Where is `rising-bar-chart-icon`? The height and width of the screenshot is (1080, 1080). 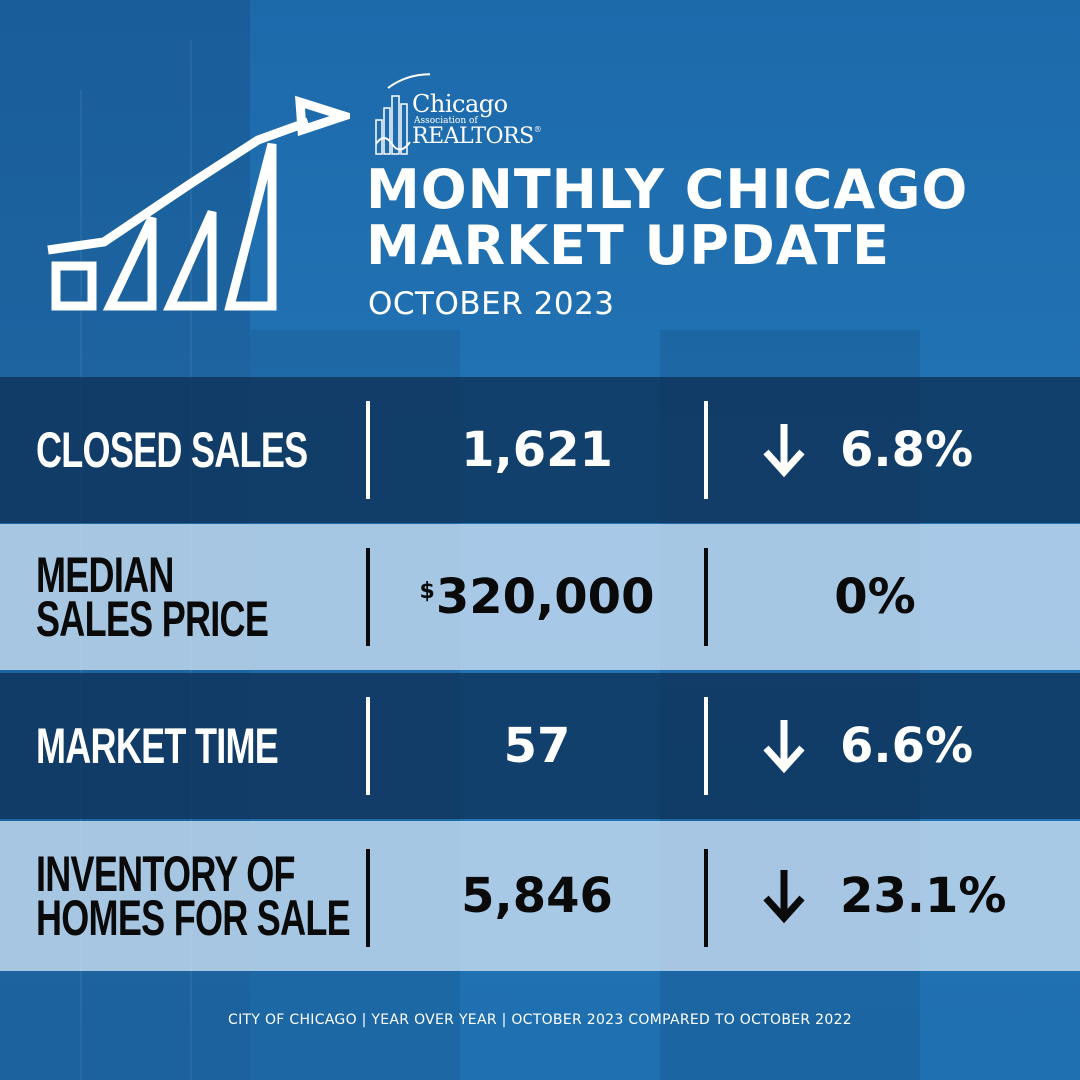 rising-bar-chart-icon is located at coordinates (198, 203).